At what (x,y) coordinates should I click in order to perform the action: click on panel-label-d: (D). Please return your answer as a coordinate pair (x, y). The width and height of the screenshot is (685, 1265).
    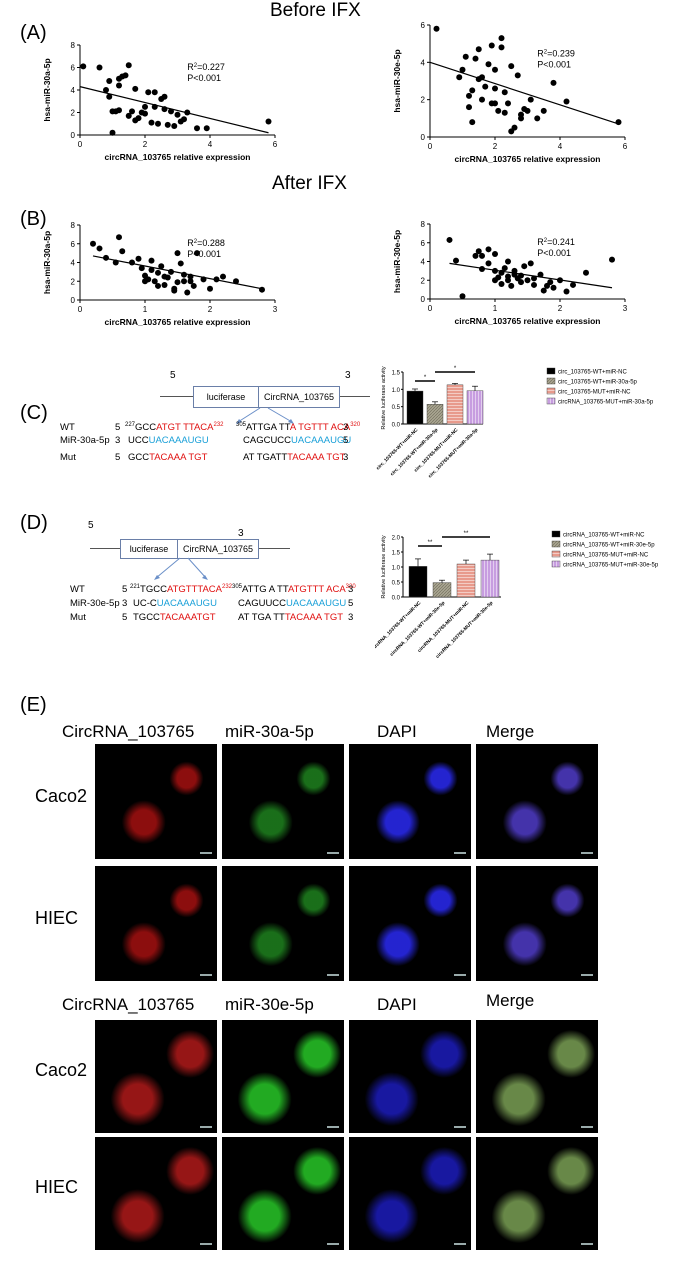
    Looking at the image, I should click on (34, 523).